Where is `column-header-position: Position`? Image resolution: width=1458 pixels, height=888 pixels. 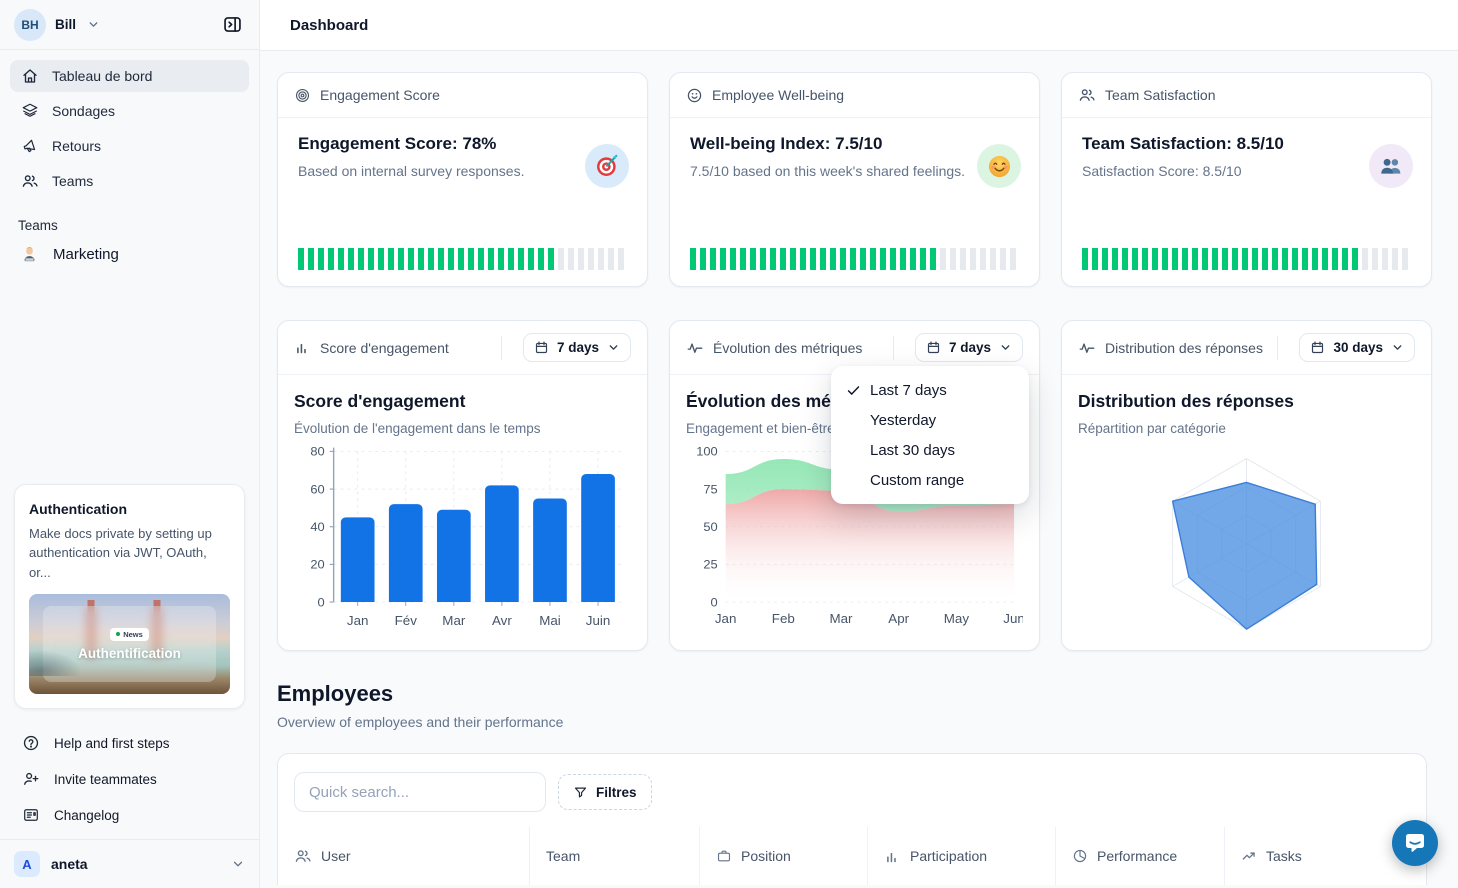 column-header-position: Position is located at coordinates (783, 856).